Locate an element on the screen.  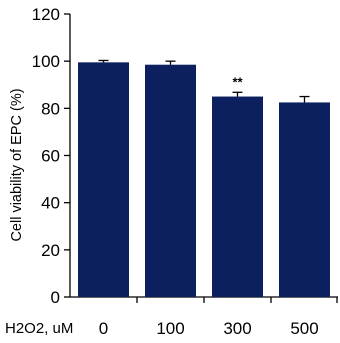
x-tick-label: 300 is located at coordinates (237, 328).